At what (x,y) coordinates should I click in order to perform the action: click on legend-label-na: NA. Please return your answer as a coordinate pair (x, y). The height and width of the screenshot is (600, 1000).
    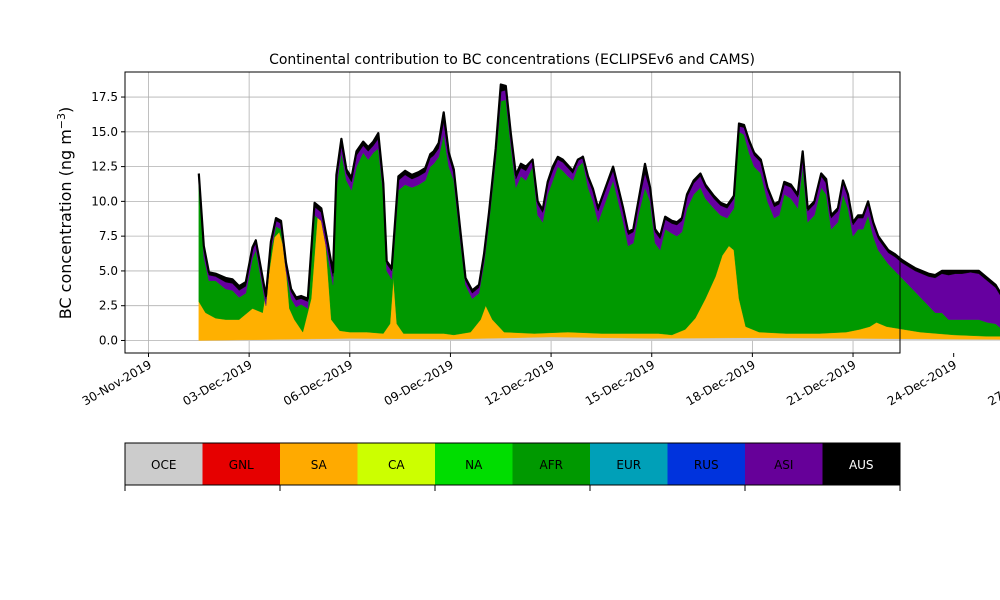
    Looking at the image, I should click on (474, 465).